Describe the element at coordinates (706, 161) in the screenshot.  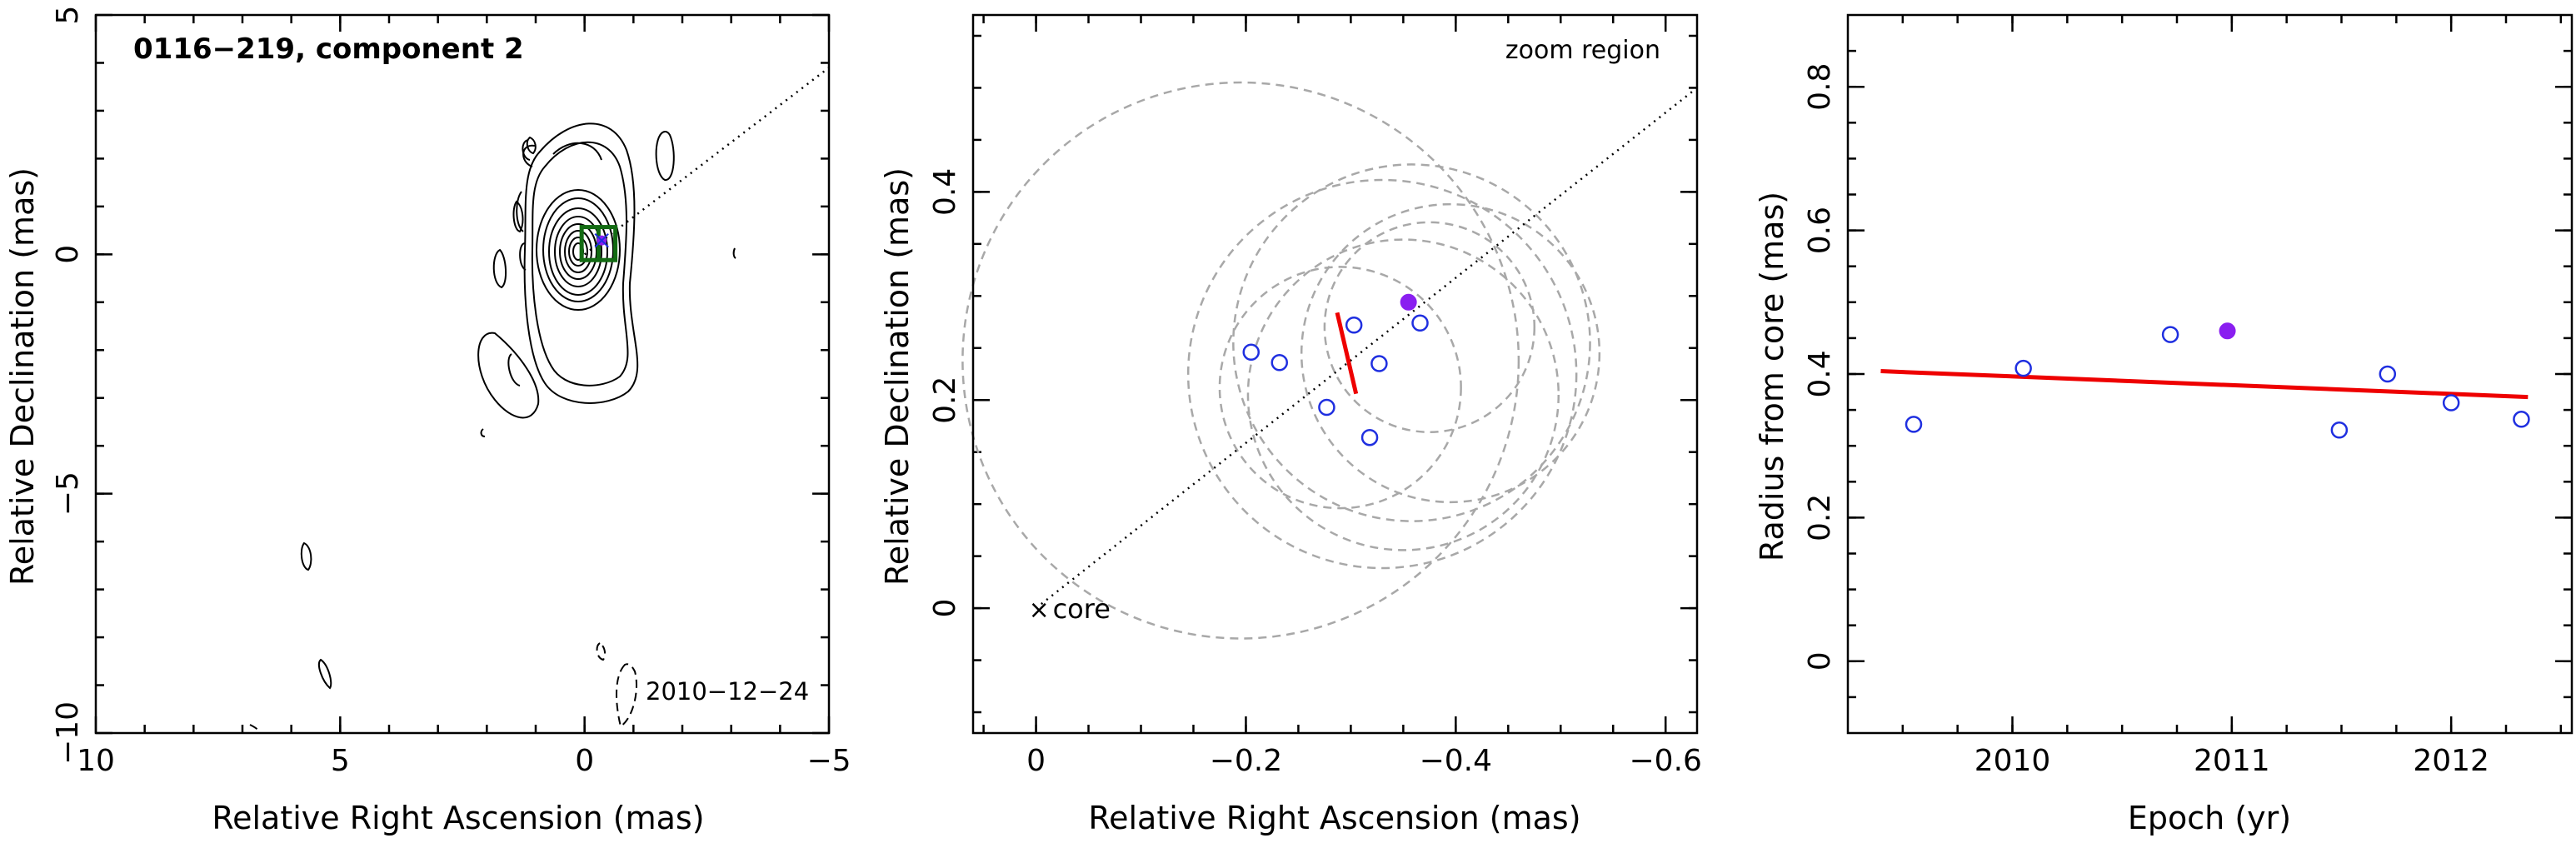
I see `jet-axis-line` at that location.